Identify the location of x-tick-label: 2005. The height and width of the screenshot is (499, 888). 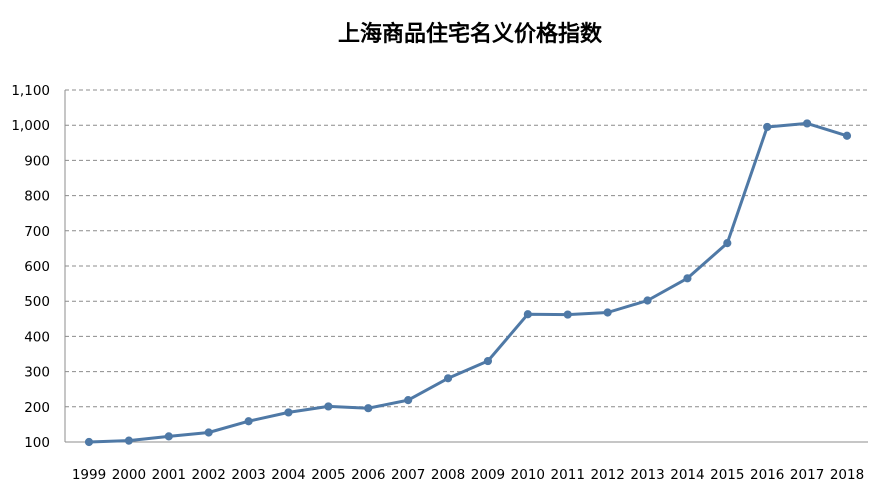
(328, 475).